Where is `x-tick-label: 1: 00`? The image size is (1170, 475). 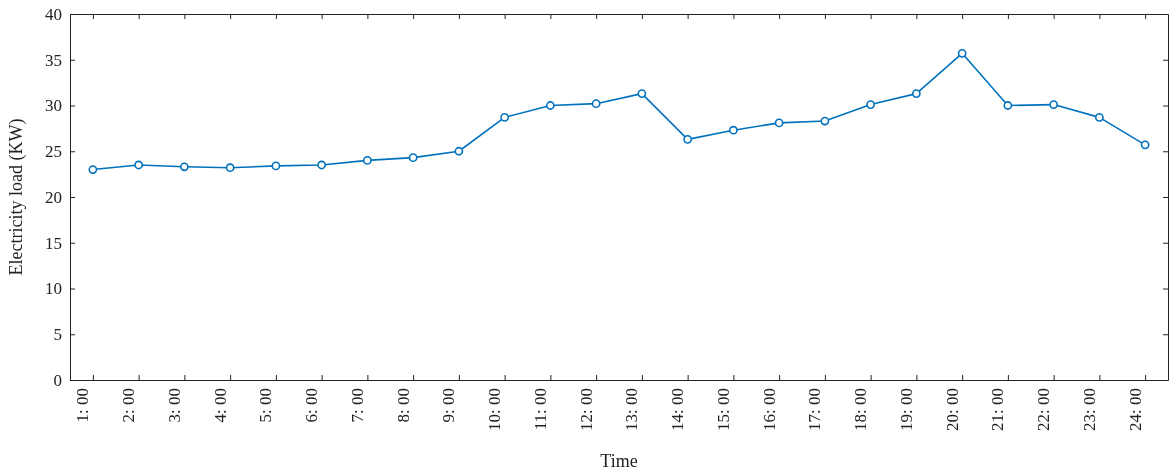 x-tick-label: 1: 00 is located at coordinates (83, 405).